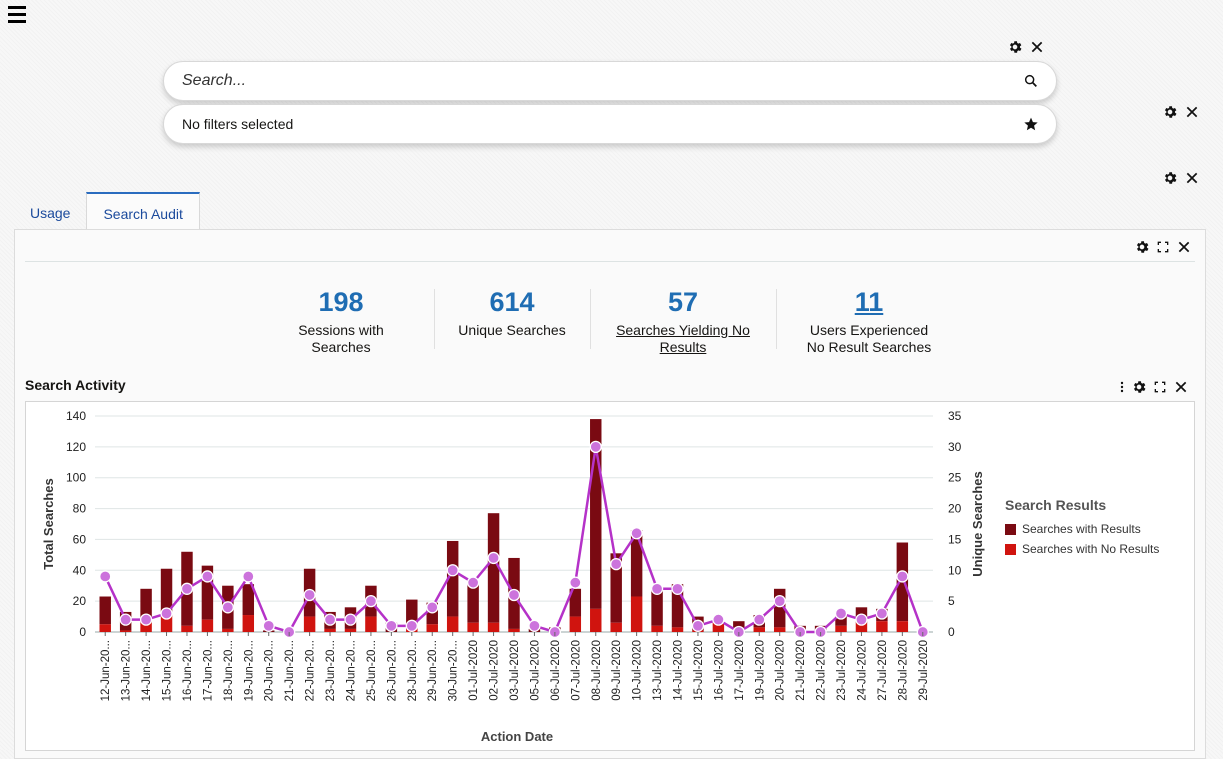 The width and height of the screenshot is (1223, 759). I want to click on y2-tick-label: 15, so click(955, 539).